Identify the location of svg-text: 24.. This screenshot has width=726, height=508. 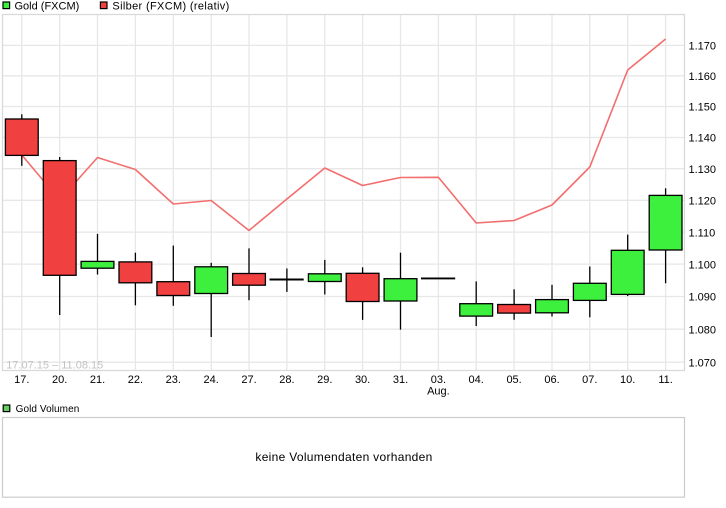
(211, 380).